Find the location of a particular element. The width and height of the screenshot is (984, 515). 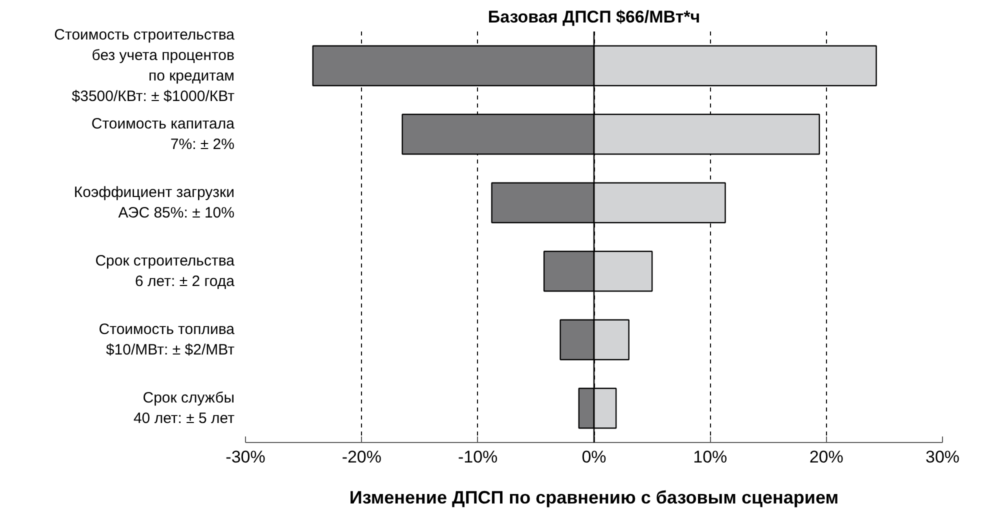

x-tick-label: 0% is located at coordinates (594, 457).